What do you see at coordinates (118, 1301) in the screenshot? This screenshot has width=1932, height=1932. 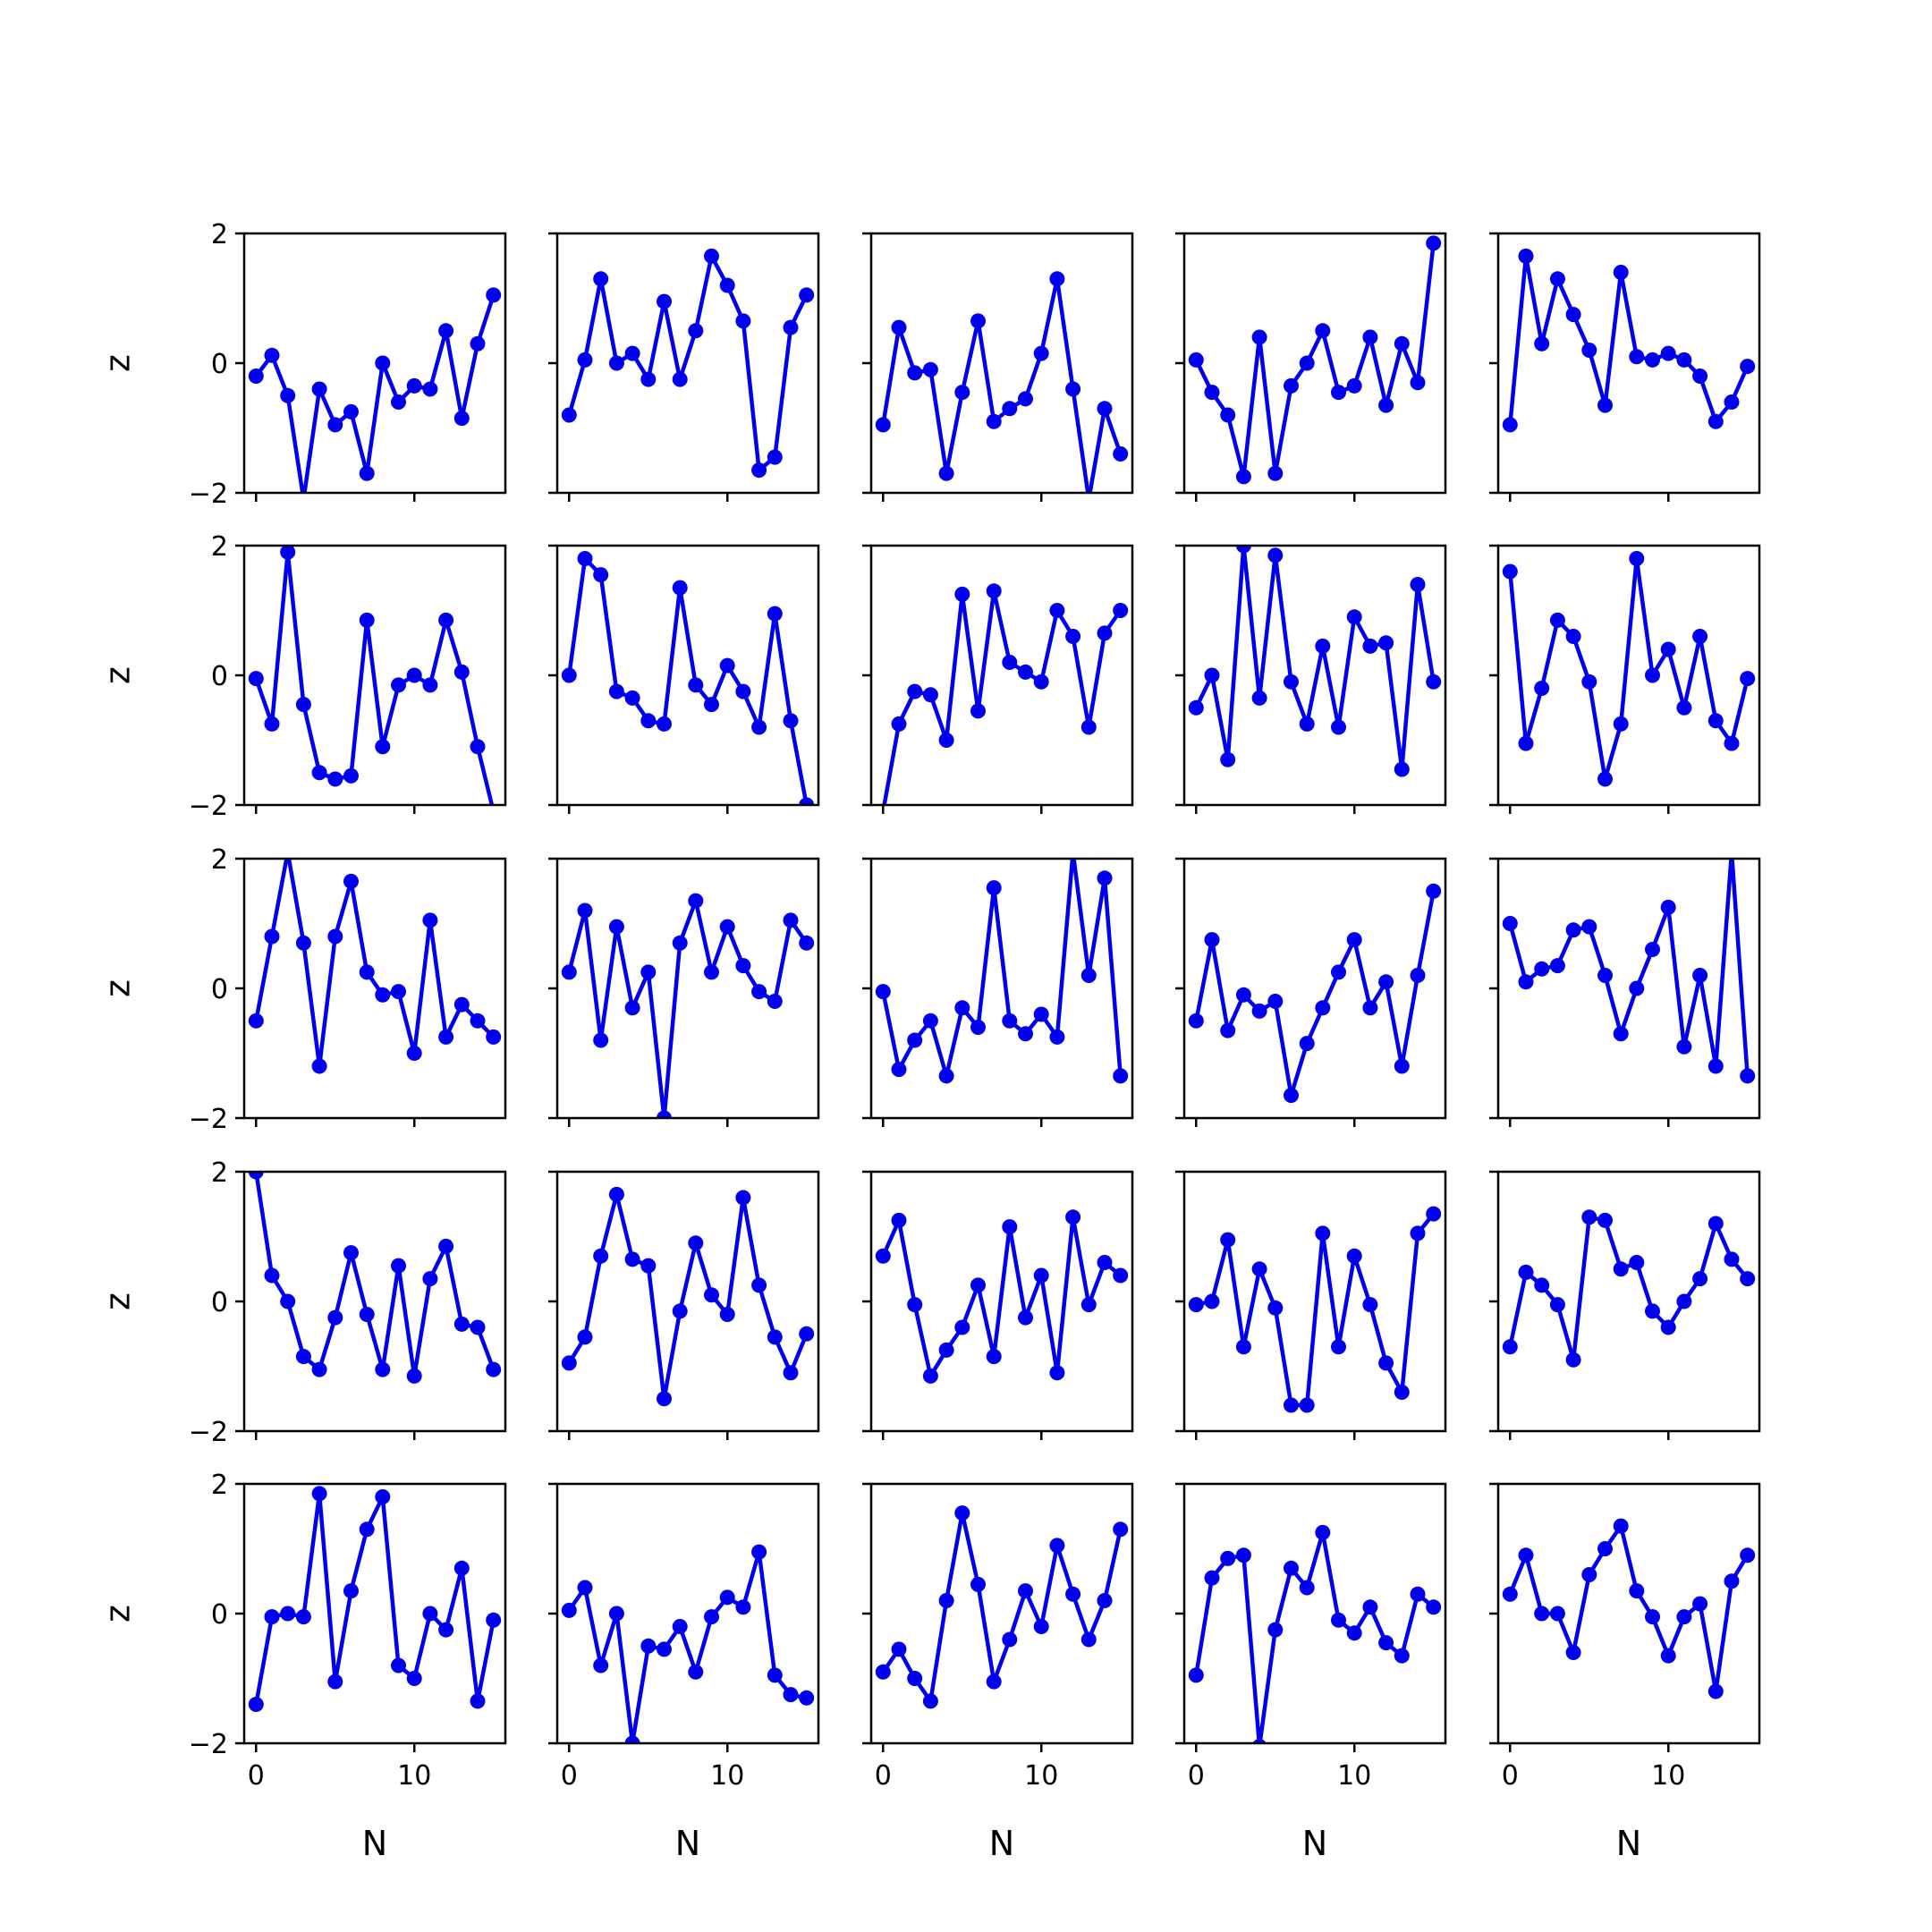 I see `y-axis-label: z` at bounding box center [118, 1301].